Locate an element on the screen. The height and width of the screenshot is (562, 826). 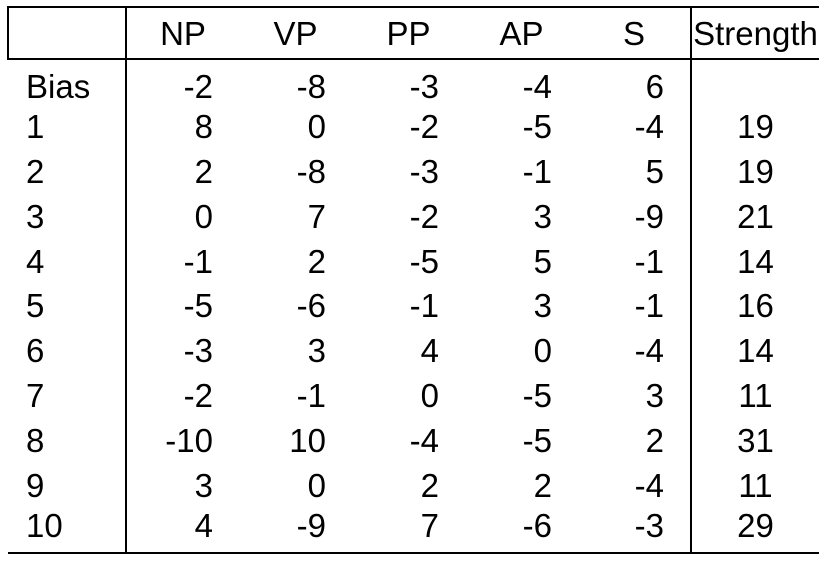
cell-ap: 5 is located at coordinates (542, 261).